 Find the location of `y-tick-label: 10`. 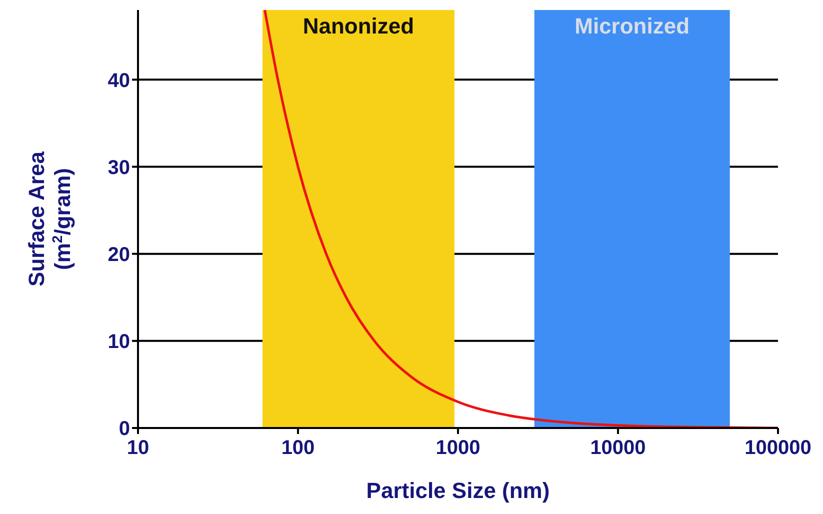

y-tick-label: 10 is located at coordinates (119, 342).